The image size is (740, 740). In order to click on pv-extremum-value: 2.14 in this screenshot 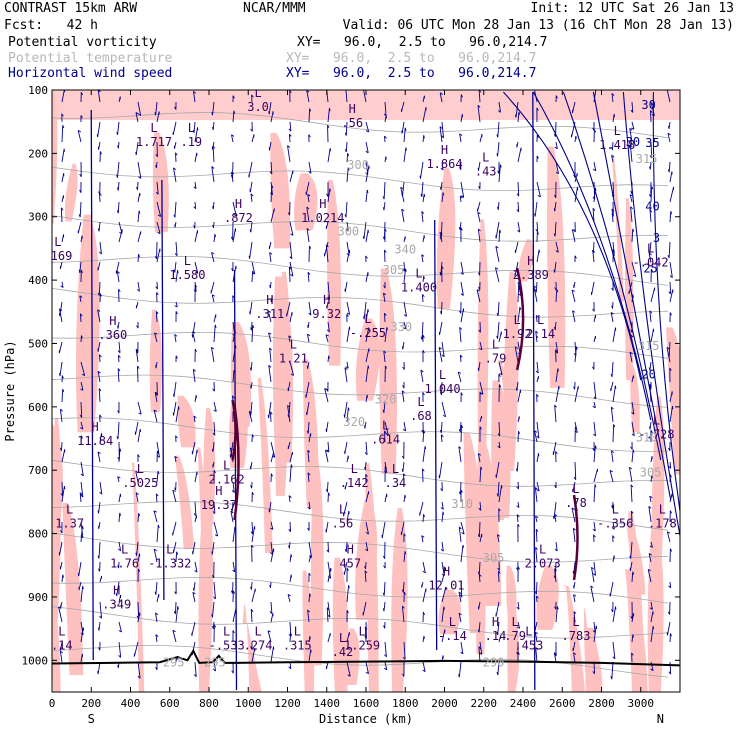, I will do `click(540, 334)`.